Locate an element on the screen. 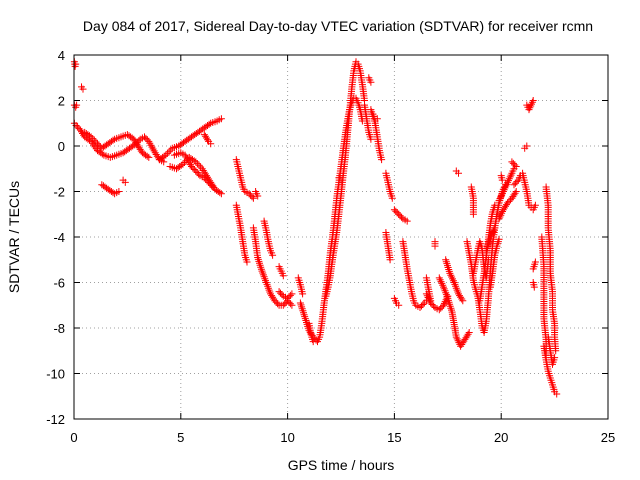  y-tick-label: -8 is located at coordinates (59, 328).